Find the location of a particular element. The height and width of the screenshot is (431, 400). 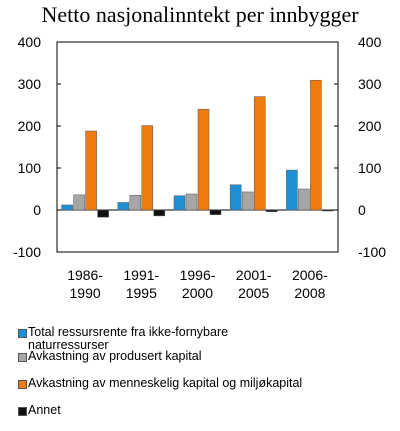

x-tick-label: 1995 is located at coordinates (141, 293).